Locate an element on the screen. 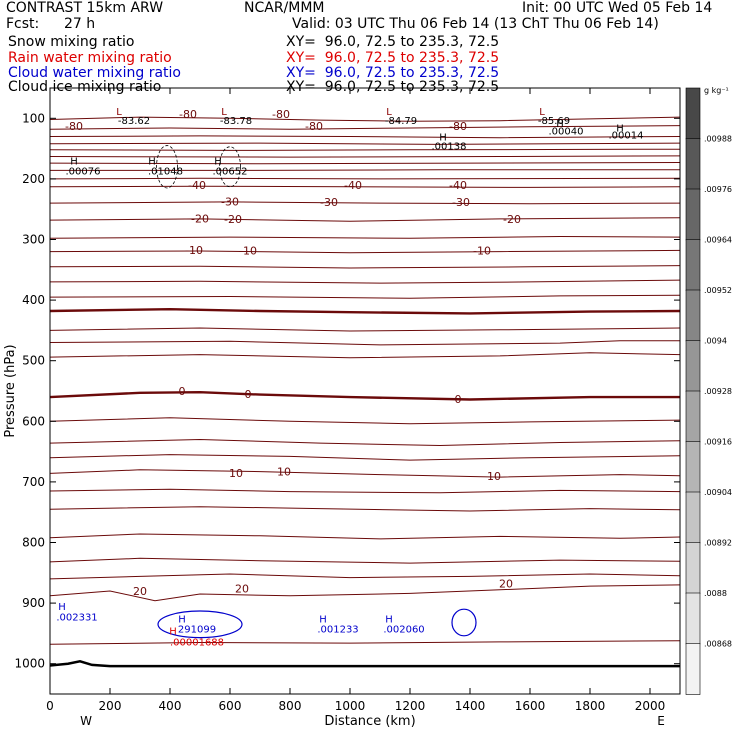 The width and height of the screenshot is (740, 740). colorbar-label: .00976 is located at coordinates (718, 189).